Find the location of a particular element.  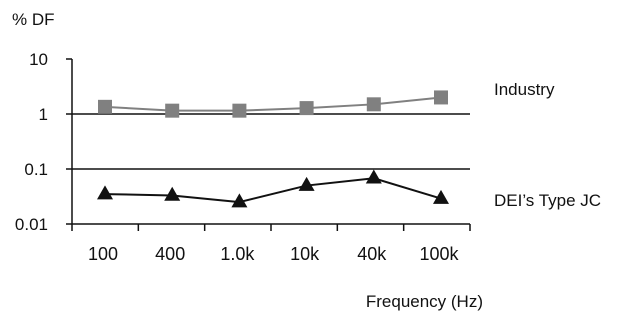

x-axis-title: Frequency (Hz) is located at coordinates (424, 301).